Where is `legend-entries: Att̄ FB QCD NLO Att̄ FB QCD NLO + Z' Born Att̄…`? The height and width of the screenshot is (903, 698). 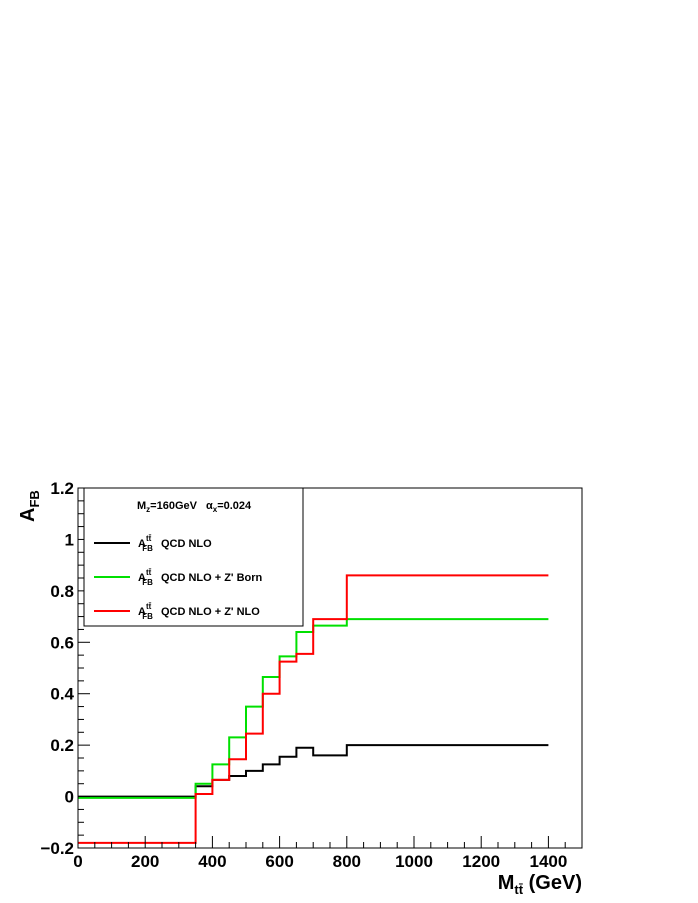
legend-entries: Att̄ FB QCD NLO Att̄ FB QCD NLO + Z' Born Att̄… is located at coordinates (178, 577).